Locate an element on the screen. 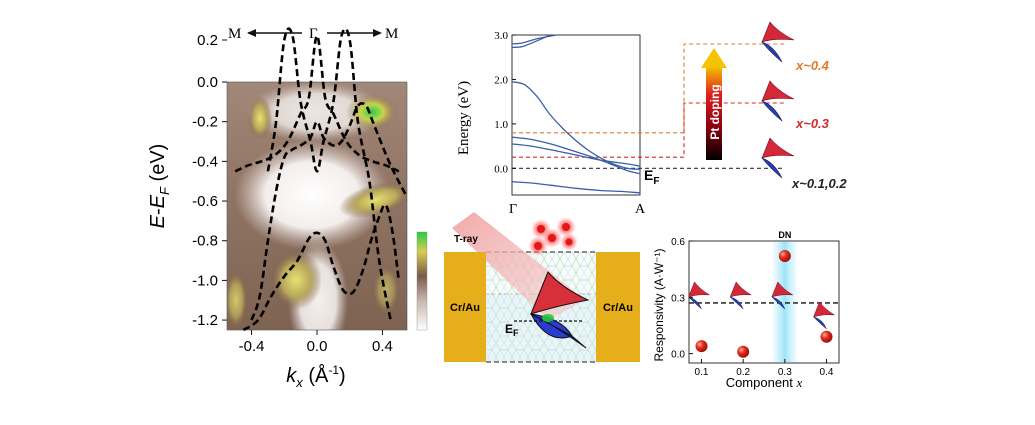 This screenshot has width=1035, height=425. resp-axes: 0.0 0.3 0.6 0.1 0.2 0.3 0.4 is located at coordinates (752, 307).